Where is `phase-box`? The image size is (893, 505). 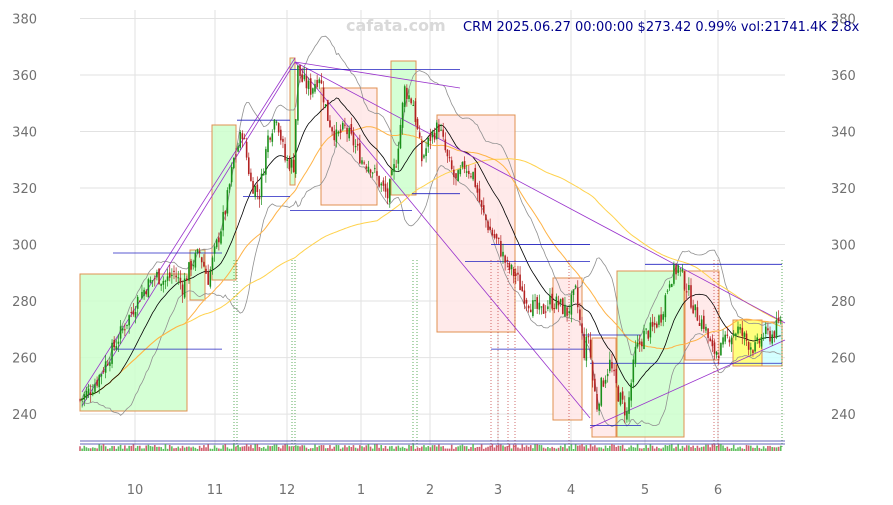 phase-box is located at coordinates (133, 342).